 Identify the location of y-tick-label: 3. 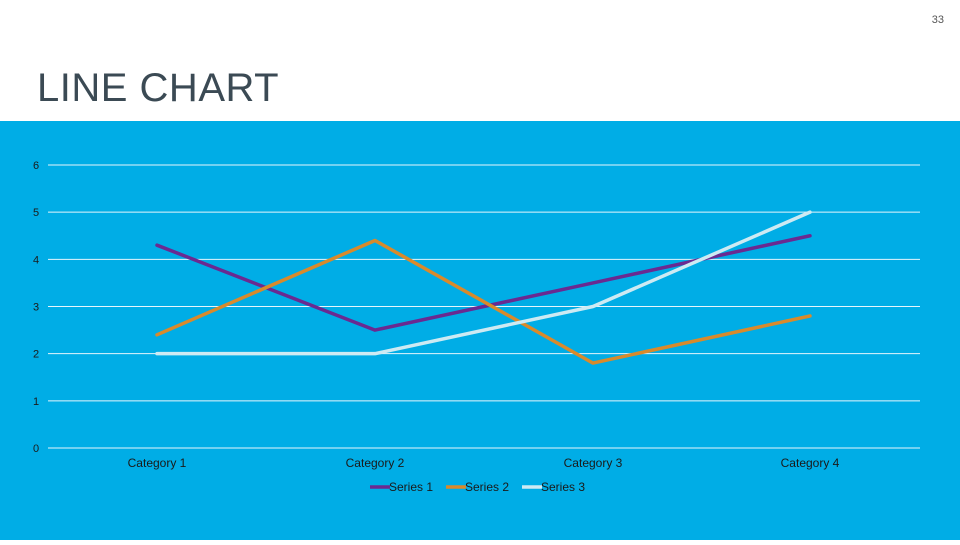
(36, 308).